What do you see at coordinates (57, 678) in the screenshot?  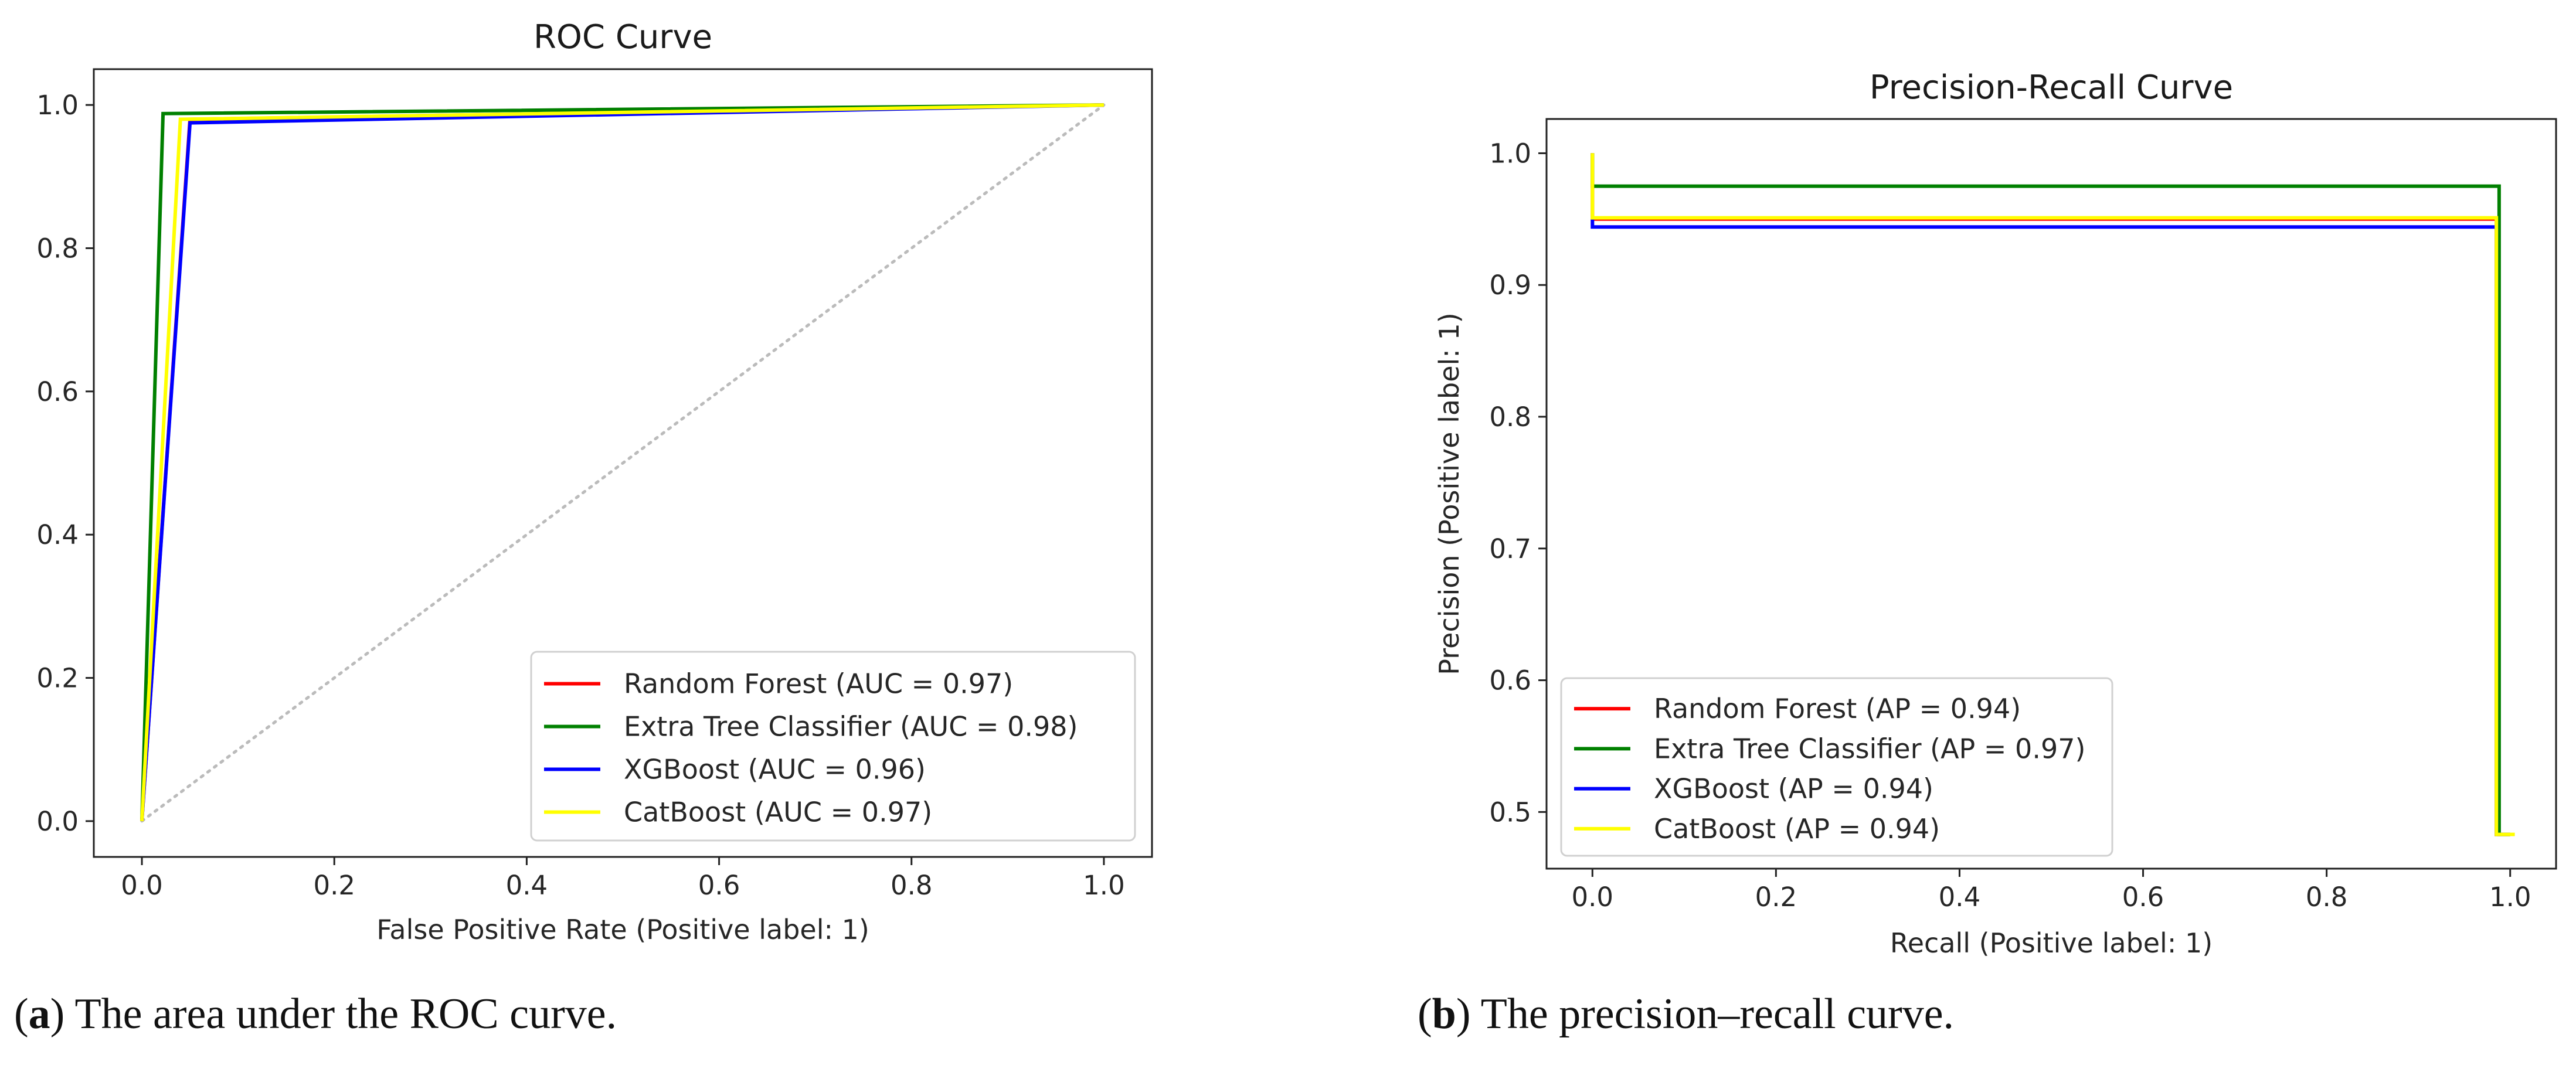 I see `y-tick-label: 0.2` at bounding box center [57, 678].